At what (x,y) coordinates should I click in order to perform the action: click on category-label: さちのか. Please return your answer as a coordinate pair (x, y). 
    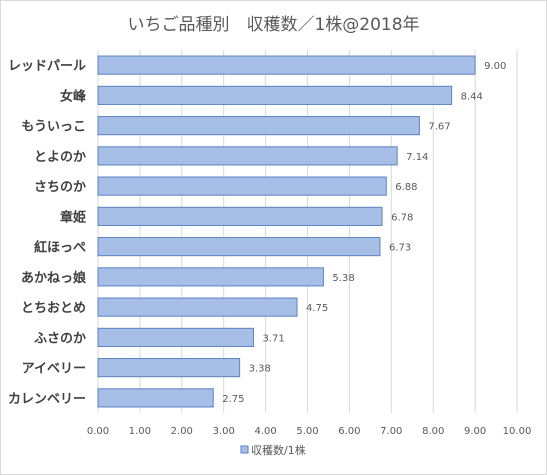
    Looking at the image, I should click on (60, 187).